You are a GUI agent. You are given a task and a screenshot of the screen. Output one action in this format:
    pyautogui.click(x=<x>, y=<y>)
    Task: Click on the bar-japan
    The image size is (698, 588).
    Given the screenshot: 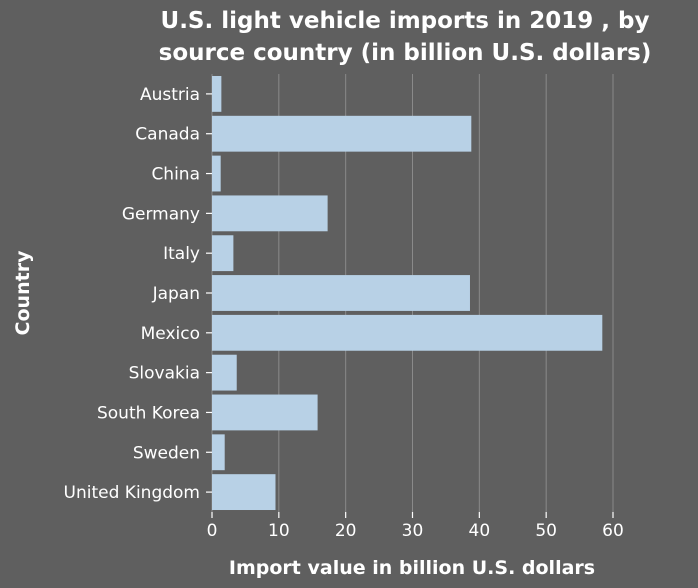 What is the action you would take?
    pyautogui.click(x=341, y=293)
    